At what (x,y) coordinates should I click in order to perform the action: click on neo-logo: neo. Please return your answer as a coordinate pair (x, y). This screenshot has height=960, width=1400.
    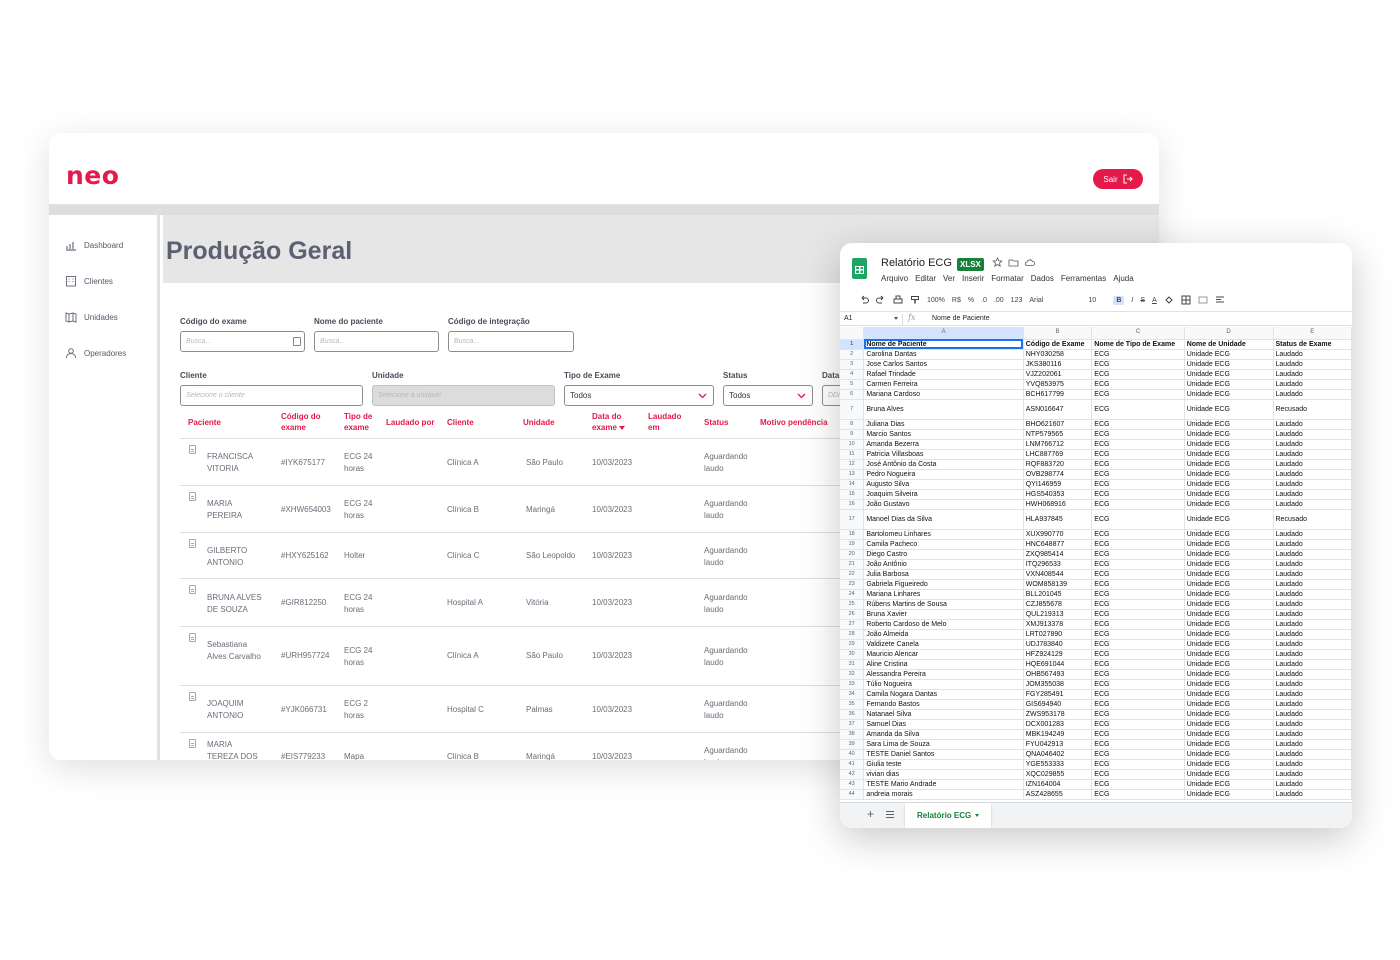
    Looking at the image, I should click on (93, 175).